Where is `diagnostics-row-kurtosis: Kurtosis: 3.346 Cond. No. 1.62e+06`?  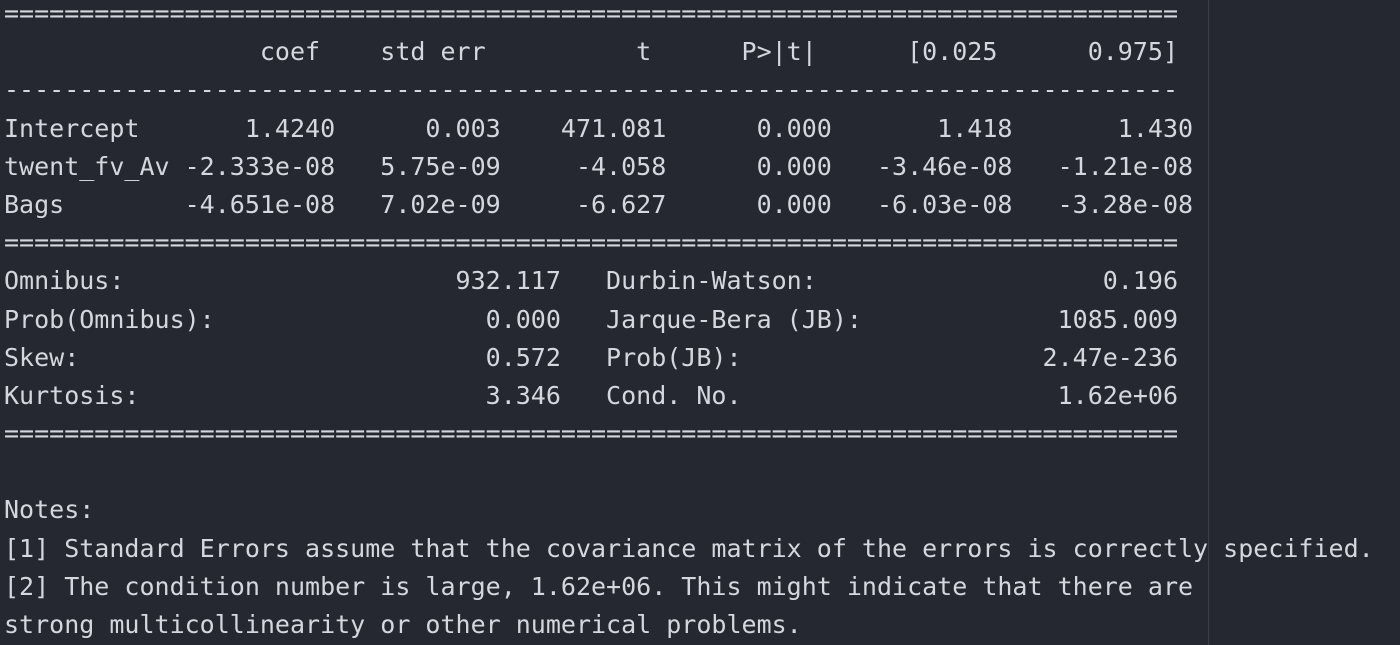 diagnostics-row-kurtosis: Kurtosis: 3.346 Cond. No. 1.62e+06 is located at coordinates (591, 395).